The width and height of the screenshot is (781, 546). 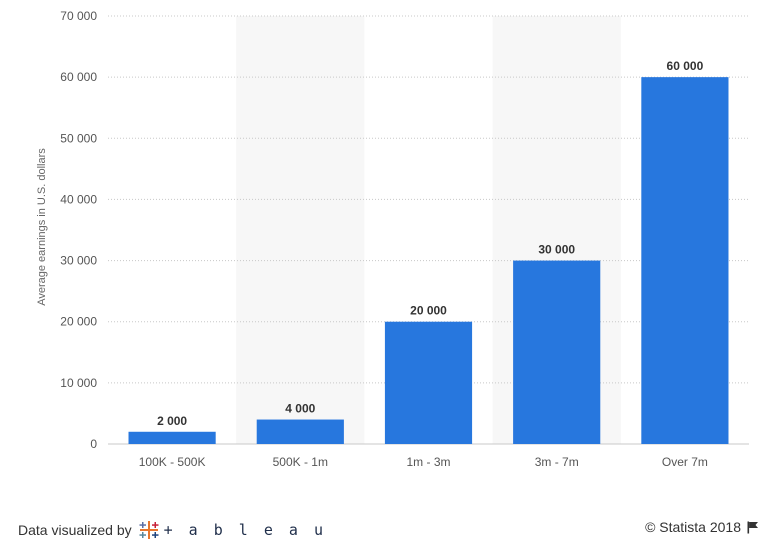 I want to click on copyright-text: © Statista 2018, so click(x=693, y=527).